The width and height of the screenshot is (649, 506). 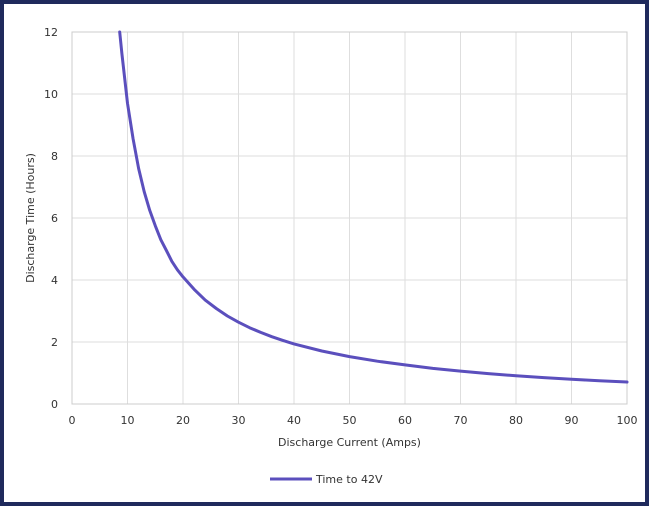 I want to click on x-axis-title: Discharge Current (Amps), so click(x=349, y=442).